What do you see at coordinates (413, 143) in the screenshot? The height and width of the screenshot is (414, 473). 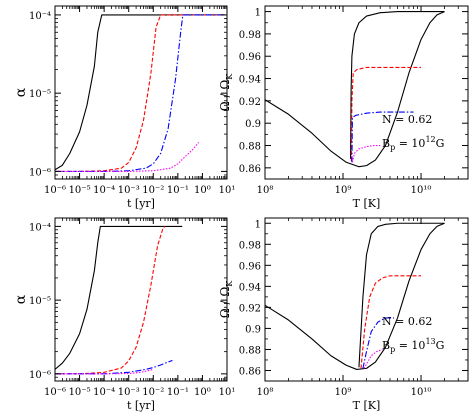 I see `annotation-bfield: Bp = 1012G` at bounding box center [413, 143].